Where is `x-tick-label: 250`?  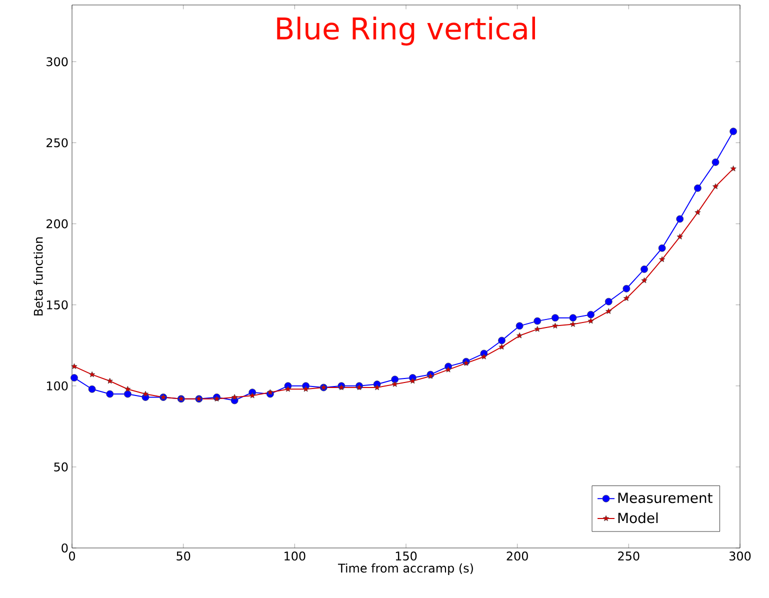 x-tick-label: 250 is located at coordinates (629, 556).